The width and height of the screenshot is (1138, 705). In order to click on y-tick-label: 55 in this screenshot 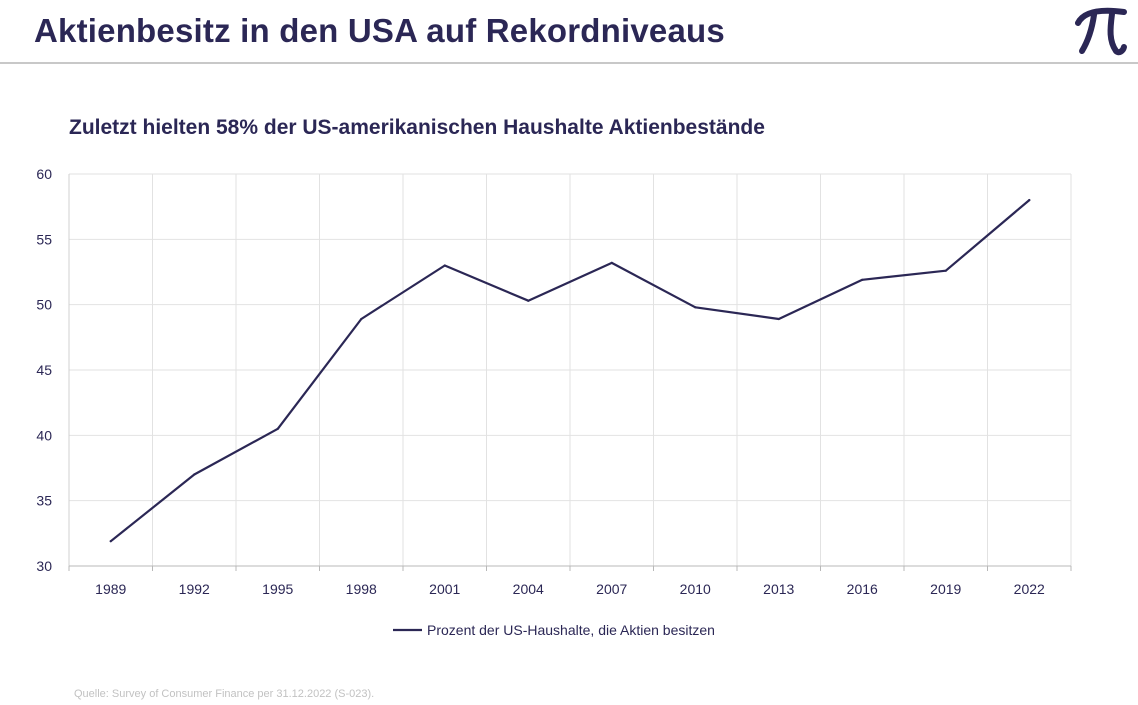, I will do `click(44, 239)`.